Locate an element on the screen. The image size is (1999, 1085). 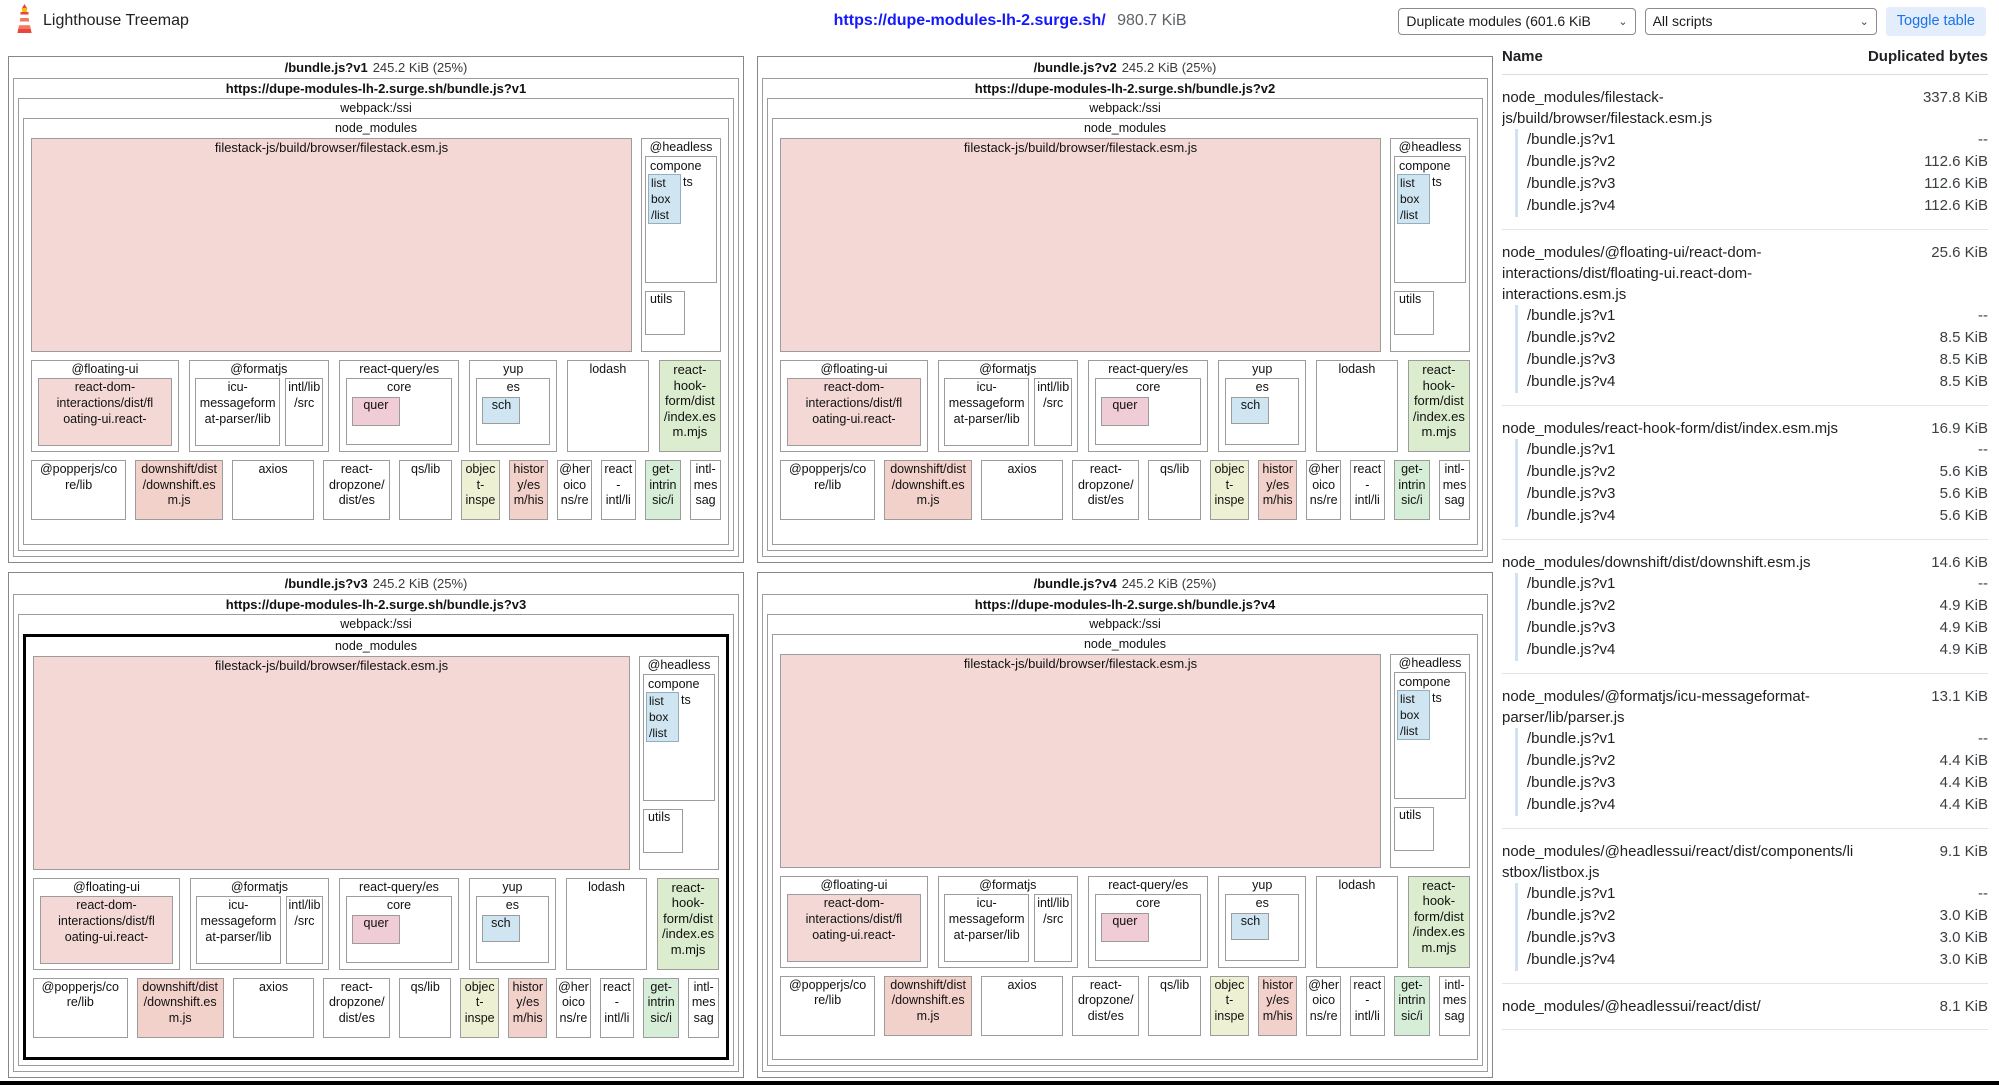
treemap-node-listbox: list box /list is located at coordinates (1413, 199).